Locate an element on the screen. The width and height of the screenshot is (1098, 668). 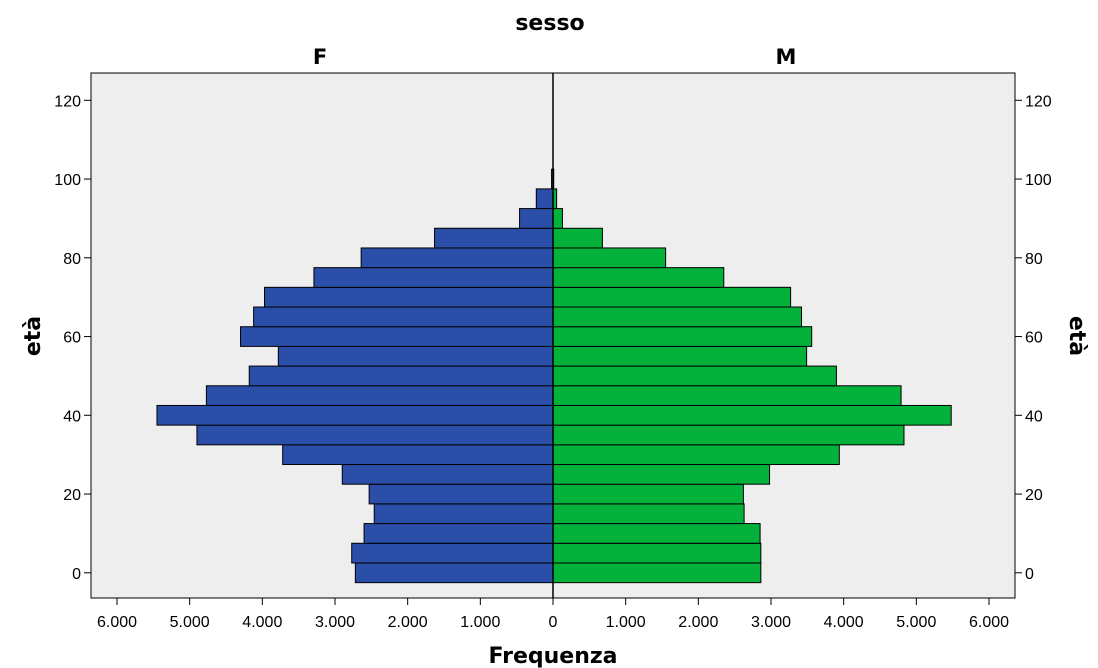
y-tick-label-left-0: 0 is located at coordinates (76, 574).